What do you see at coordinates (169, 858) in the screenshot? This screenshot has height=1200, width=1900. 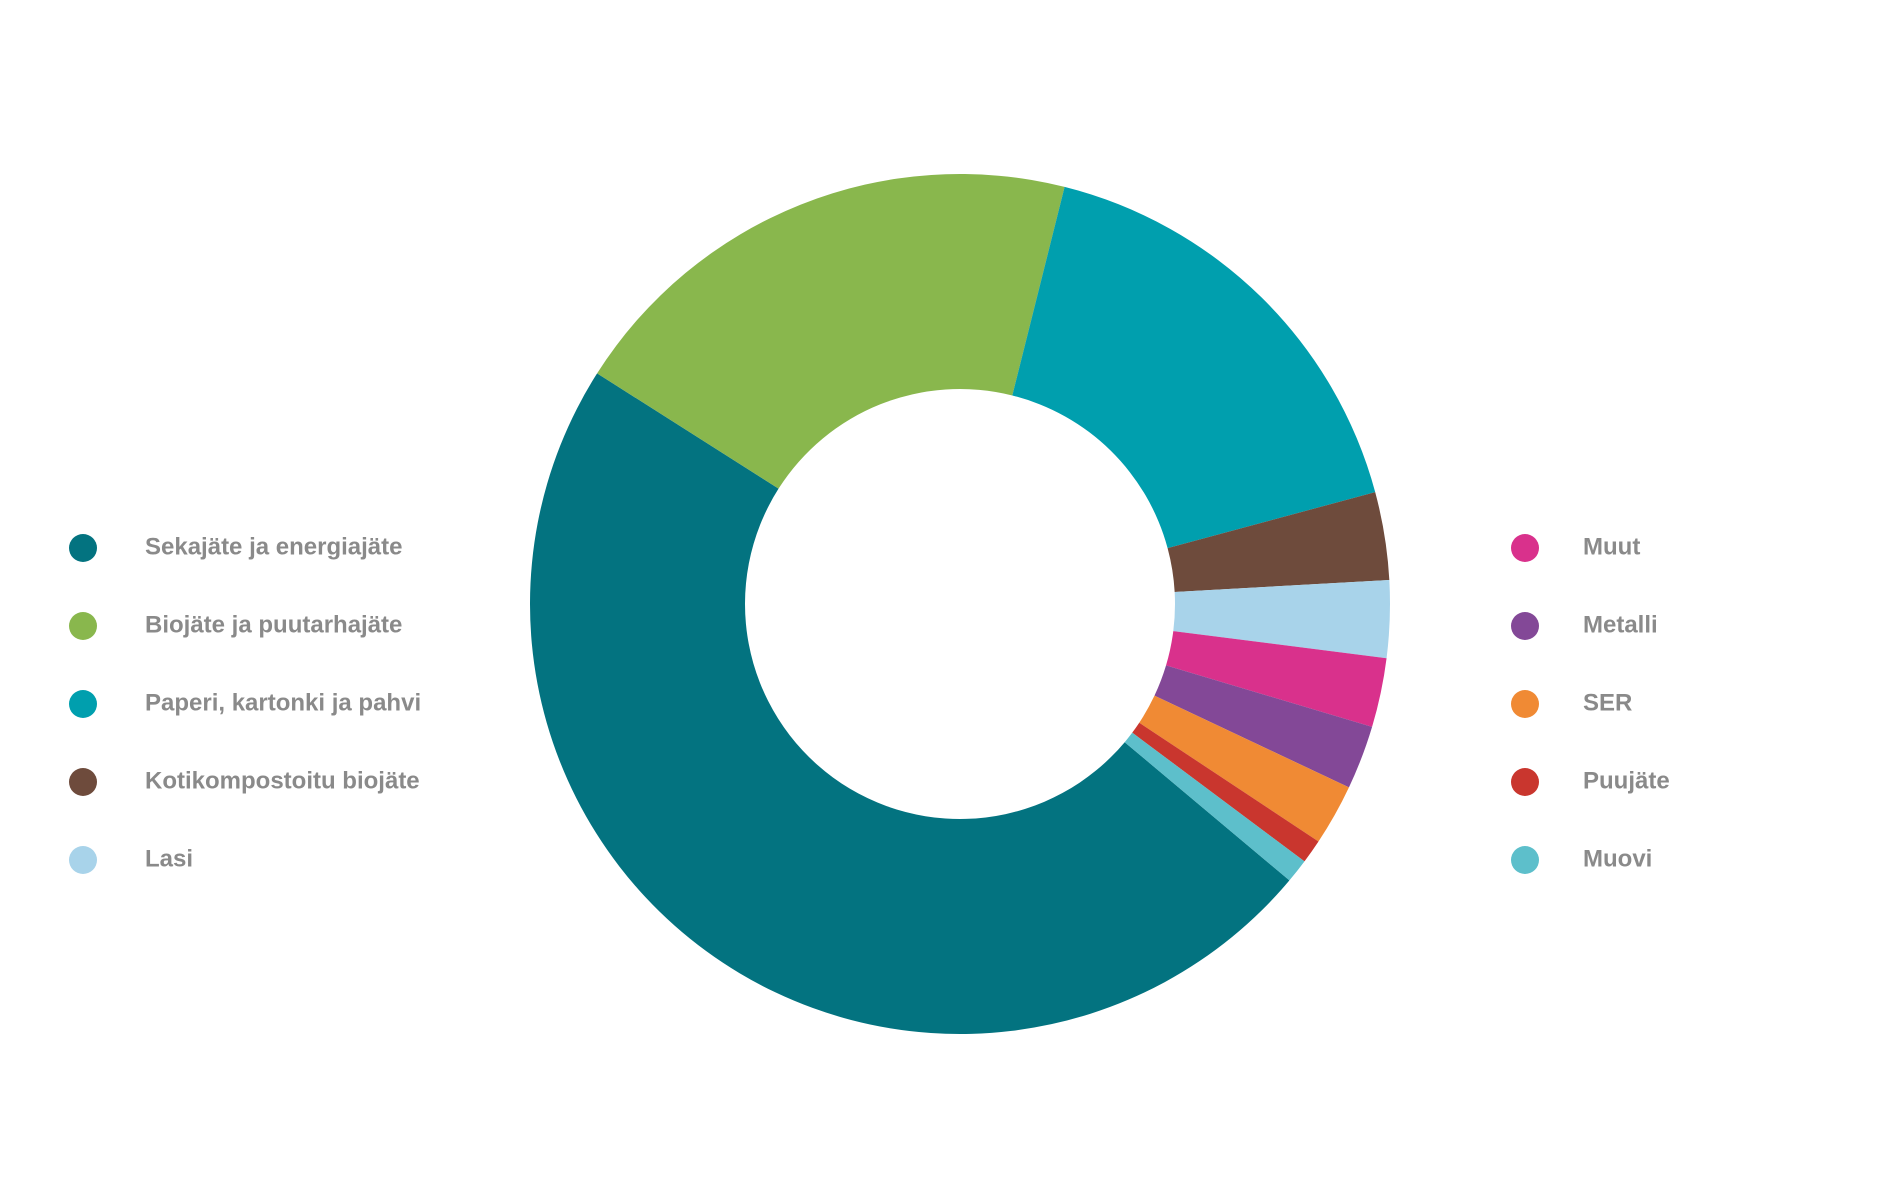 I see `legend-label: Lasi` at bounding box center [169, 858].